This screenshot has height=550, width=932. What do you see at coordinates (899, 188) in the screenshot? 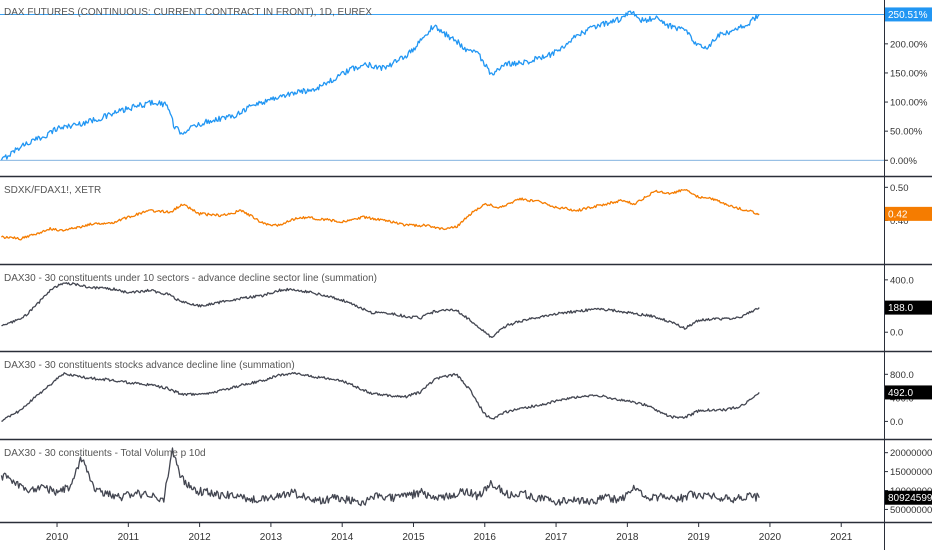
I see `y-tick-label: 0.50` at bounding box center [899, 188].